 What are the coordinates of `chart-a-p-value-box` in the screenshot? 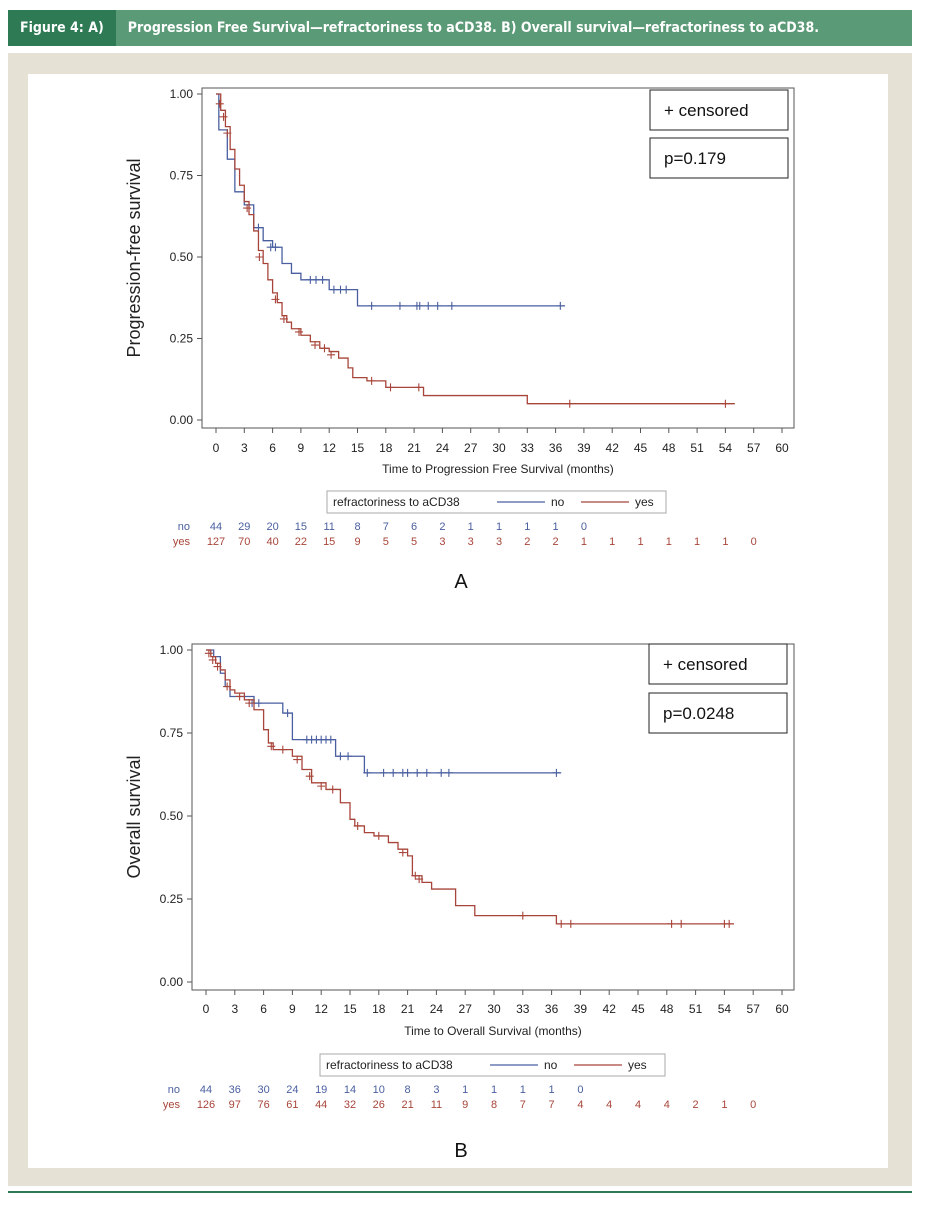 It's located at (719, 158).